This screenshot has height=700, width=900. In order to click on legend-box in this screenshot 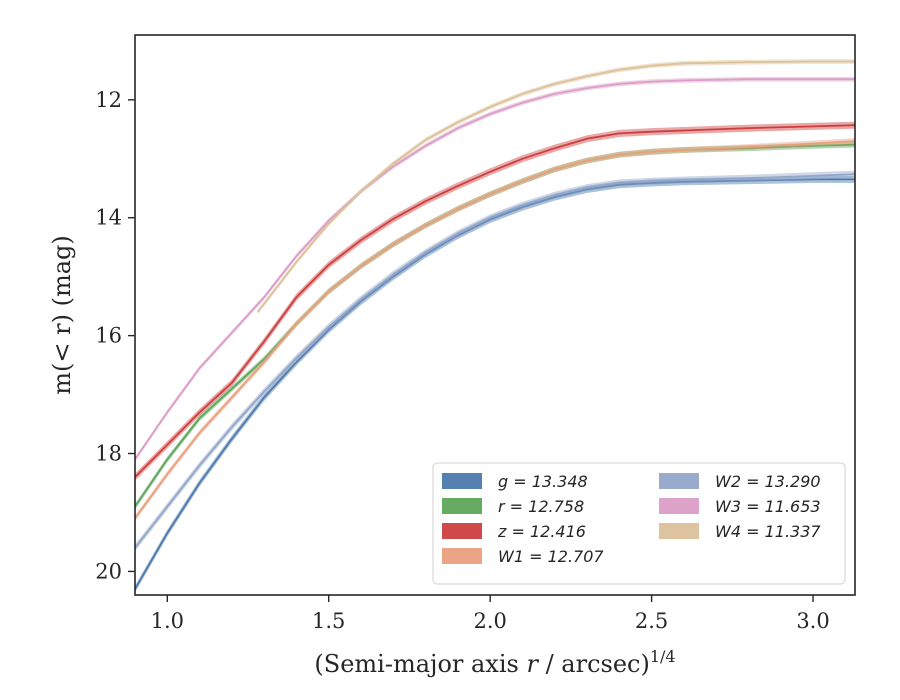, I will do `click(639, 523)`.